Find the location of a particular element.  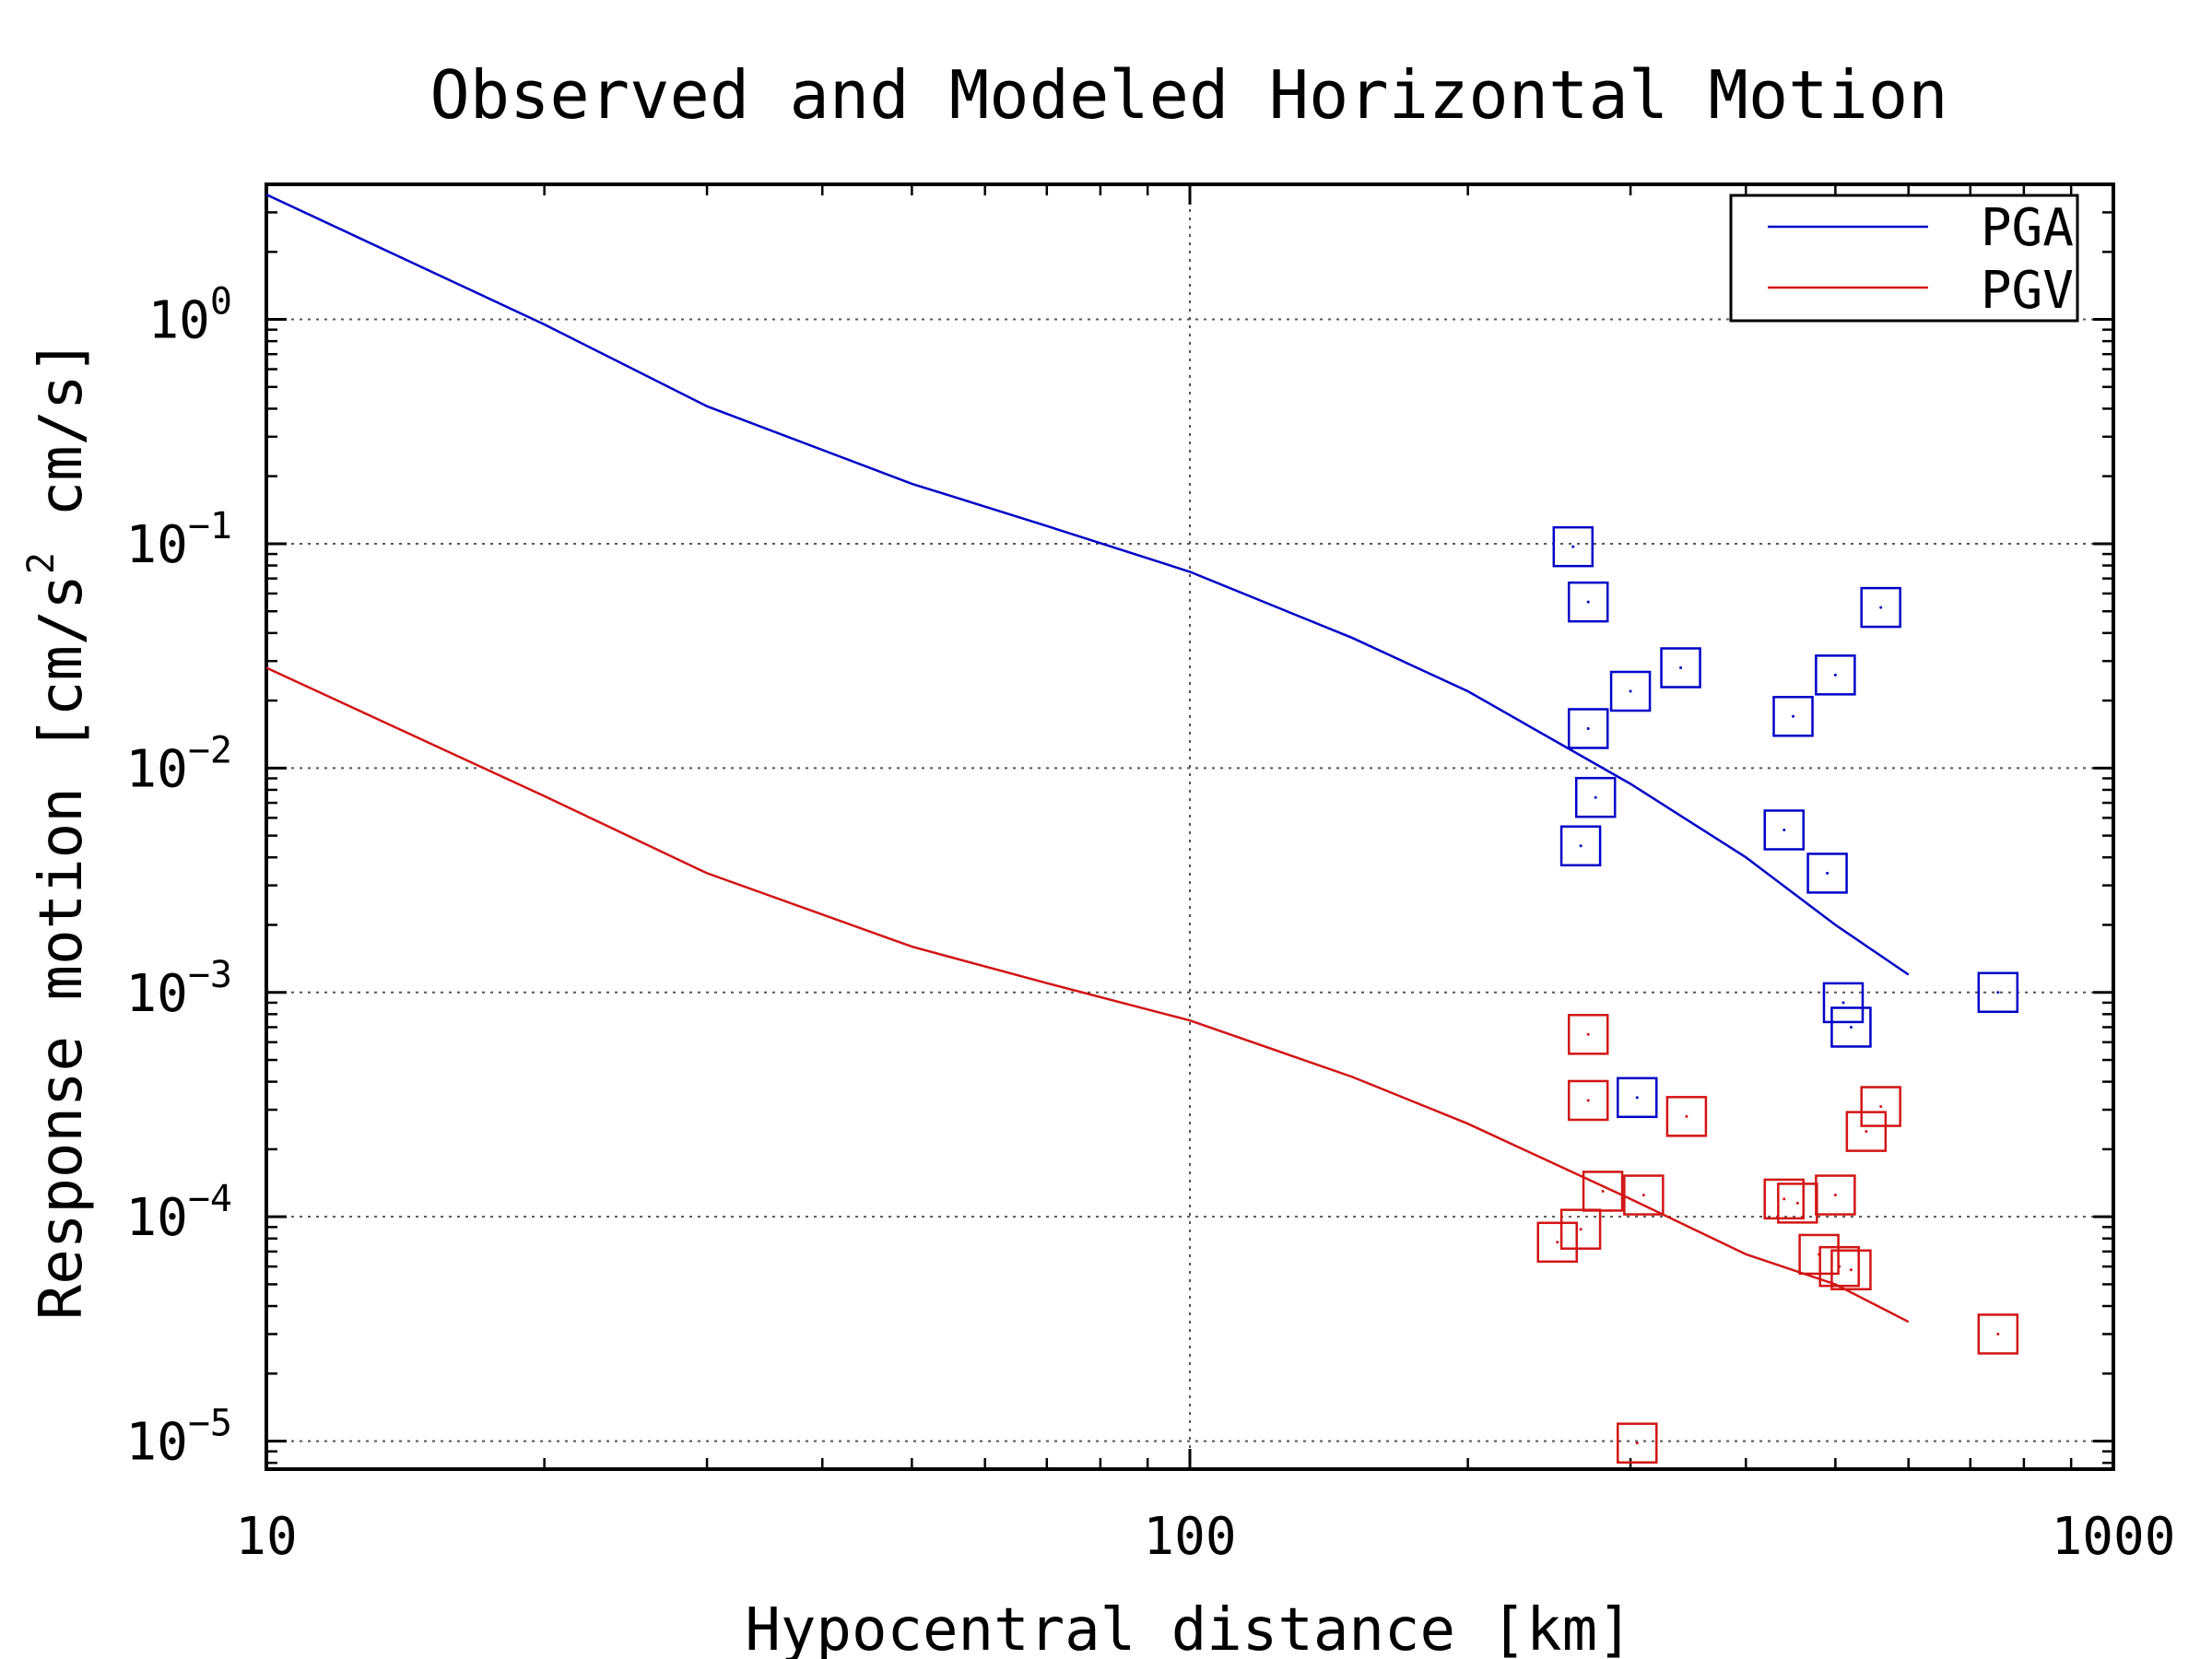

y-tick-label-4: 10⁻⁴ is located at coordinates (178, 1213).